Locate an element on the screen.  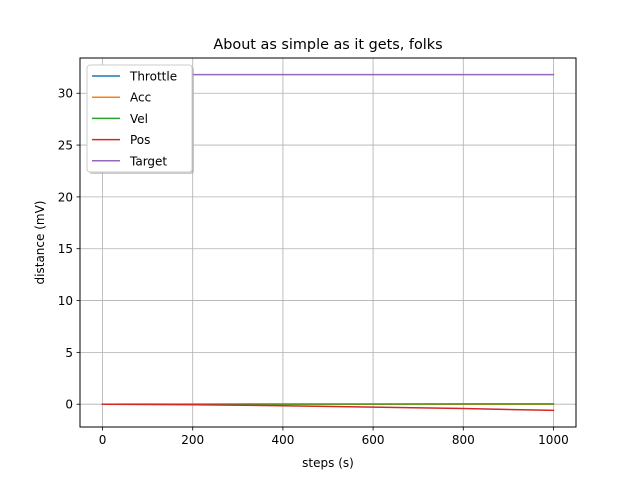
legend-label-throttle: Throttle is located at coordinates (153, 77).